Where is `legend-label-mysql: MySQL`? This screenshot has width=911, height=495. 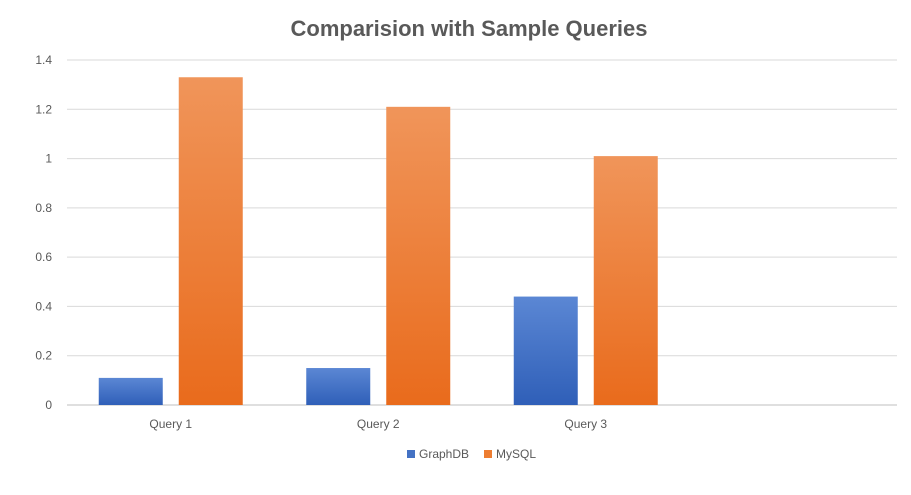 legend-label-mysql: MySQL is located at coordinates (516, 454).